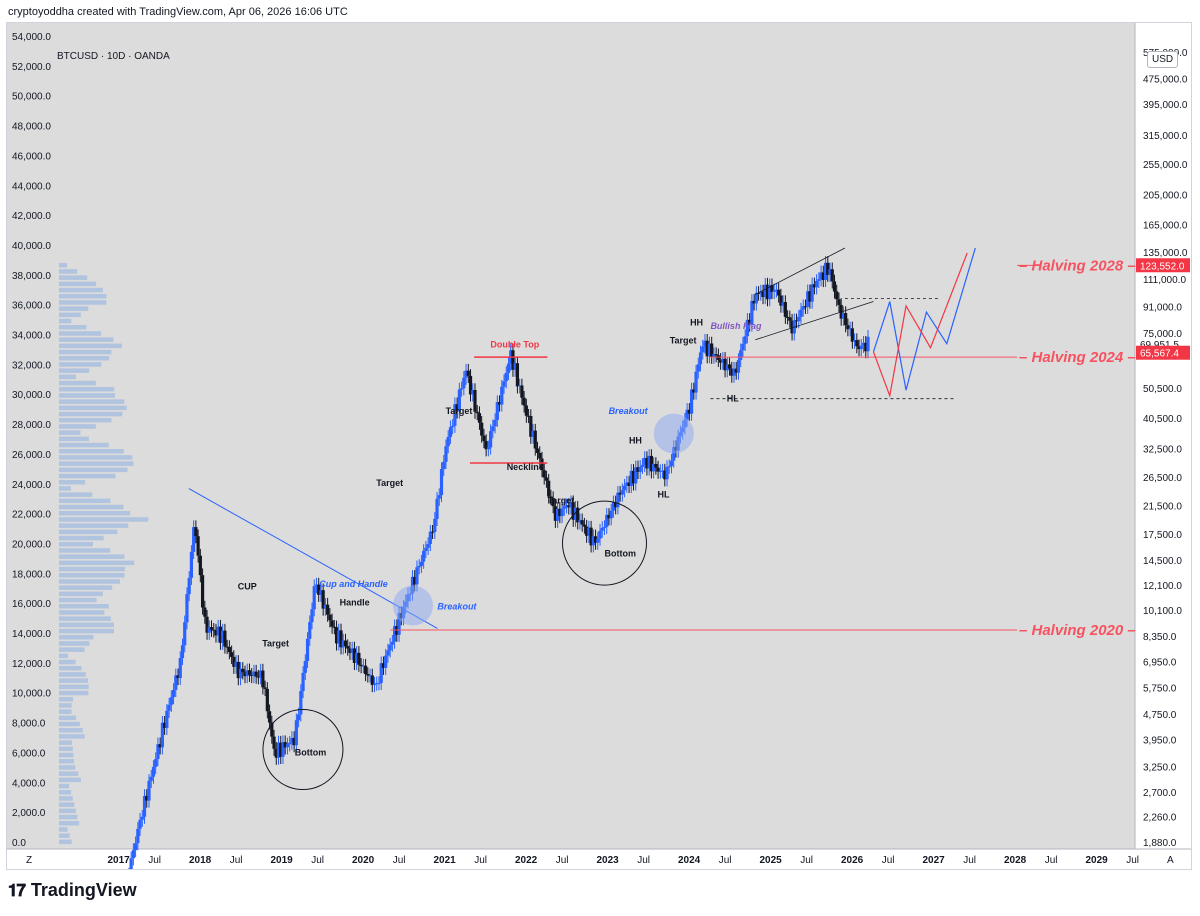  Describe the element at coordinates (311, 752) in the screenshot. I see `annotation-label: Bottom` at that location.